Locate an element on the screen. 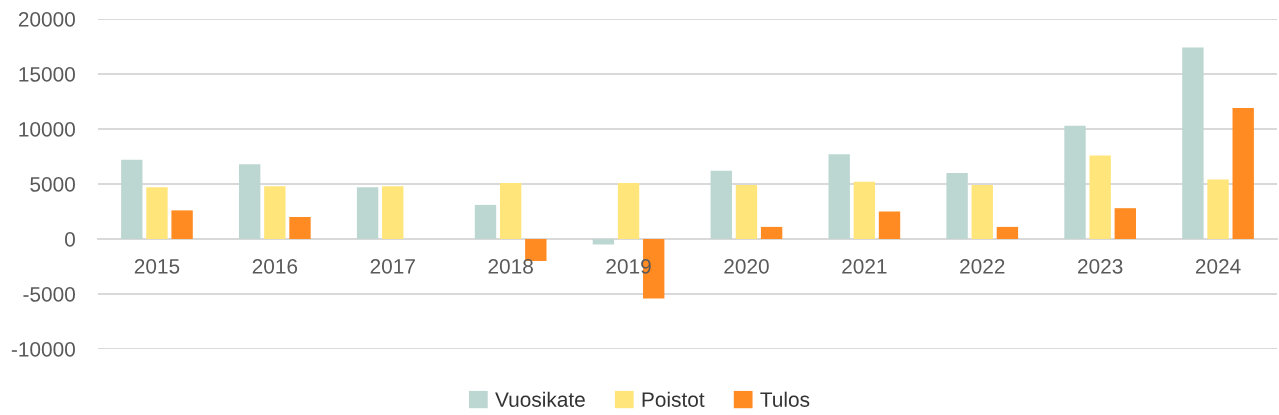  x-tick-label: 2016 is located at coordinates (275, 266).